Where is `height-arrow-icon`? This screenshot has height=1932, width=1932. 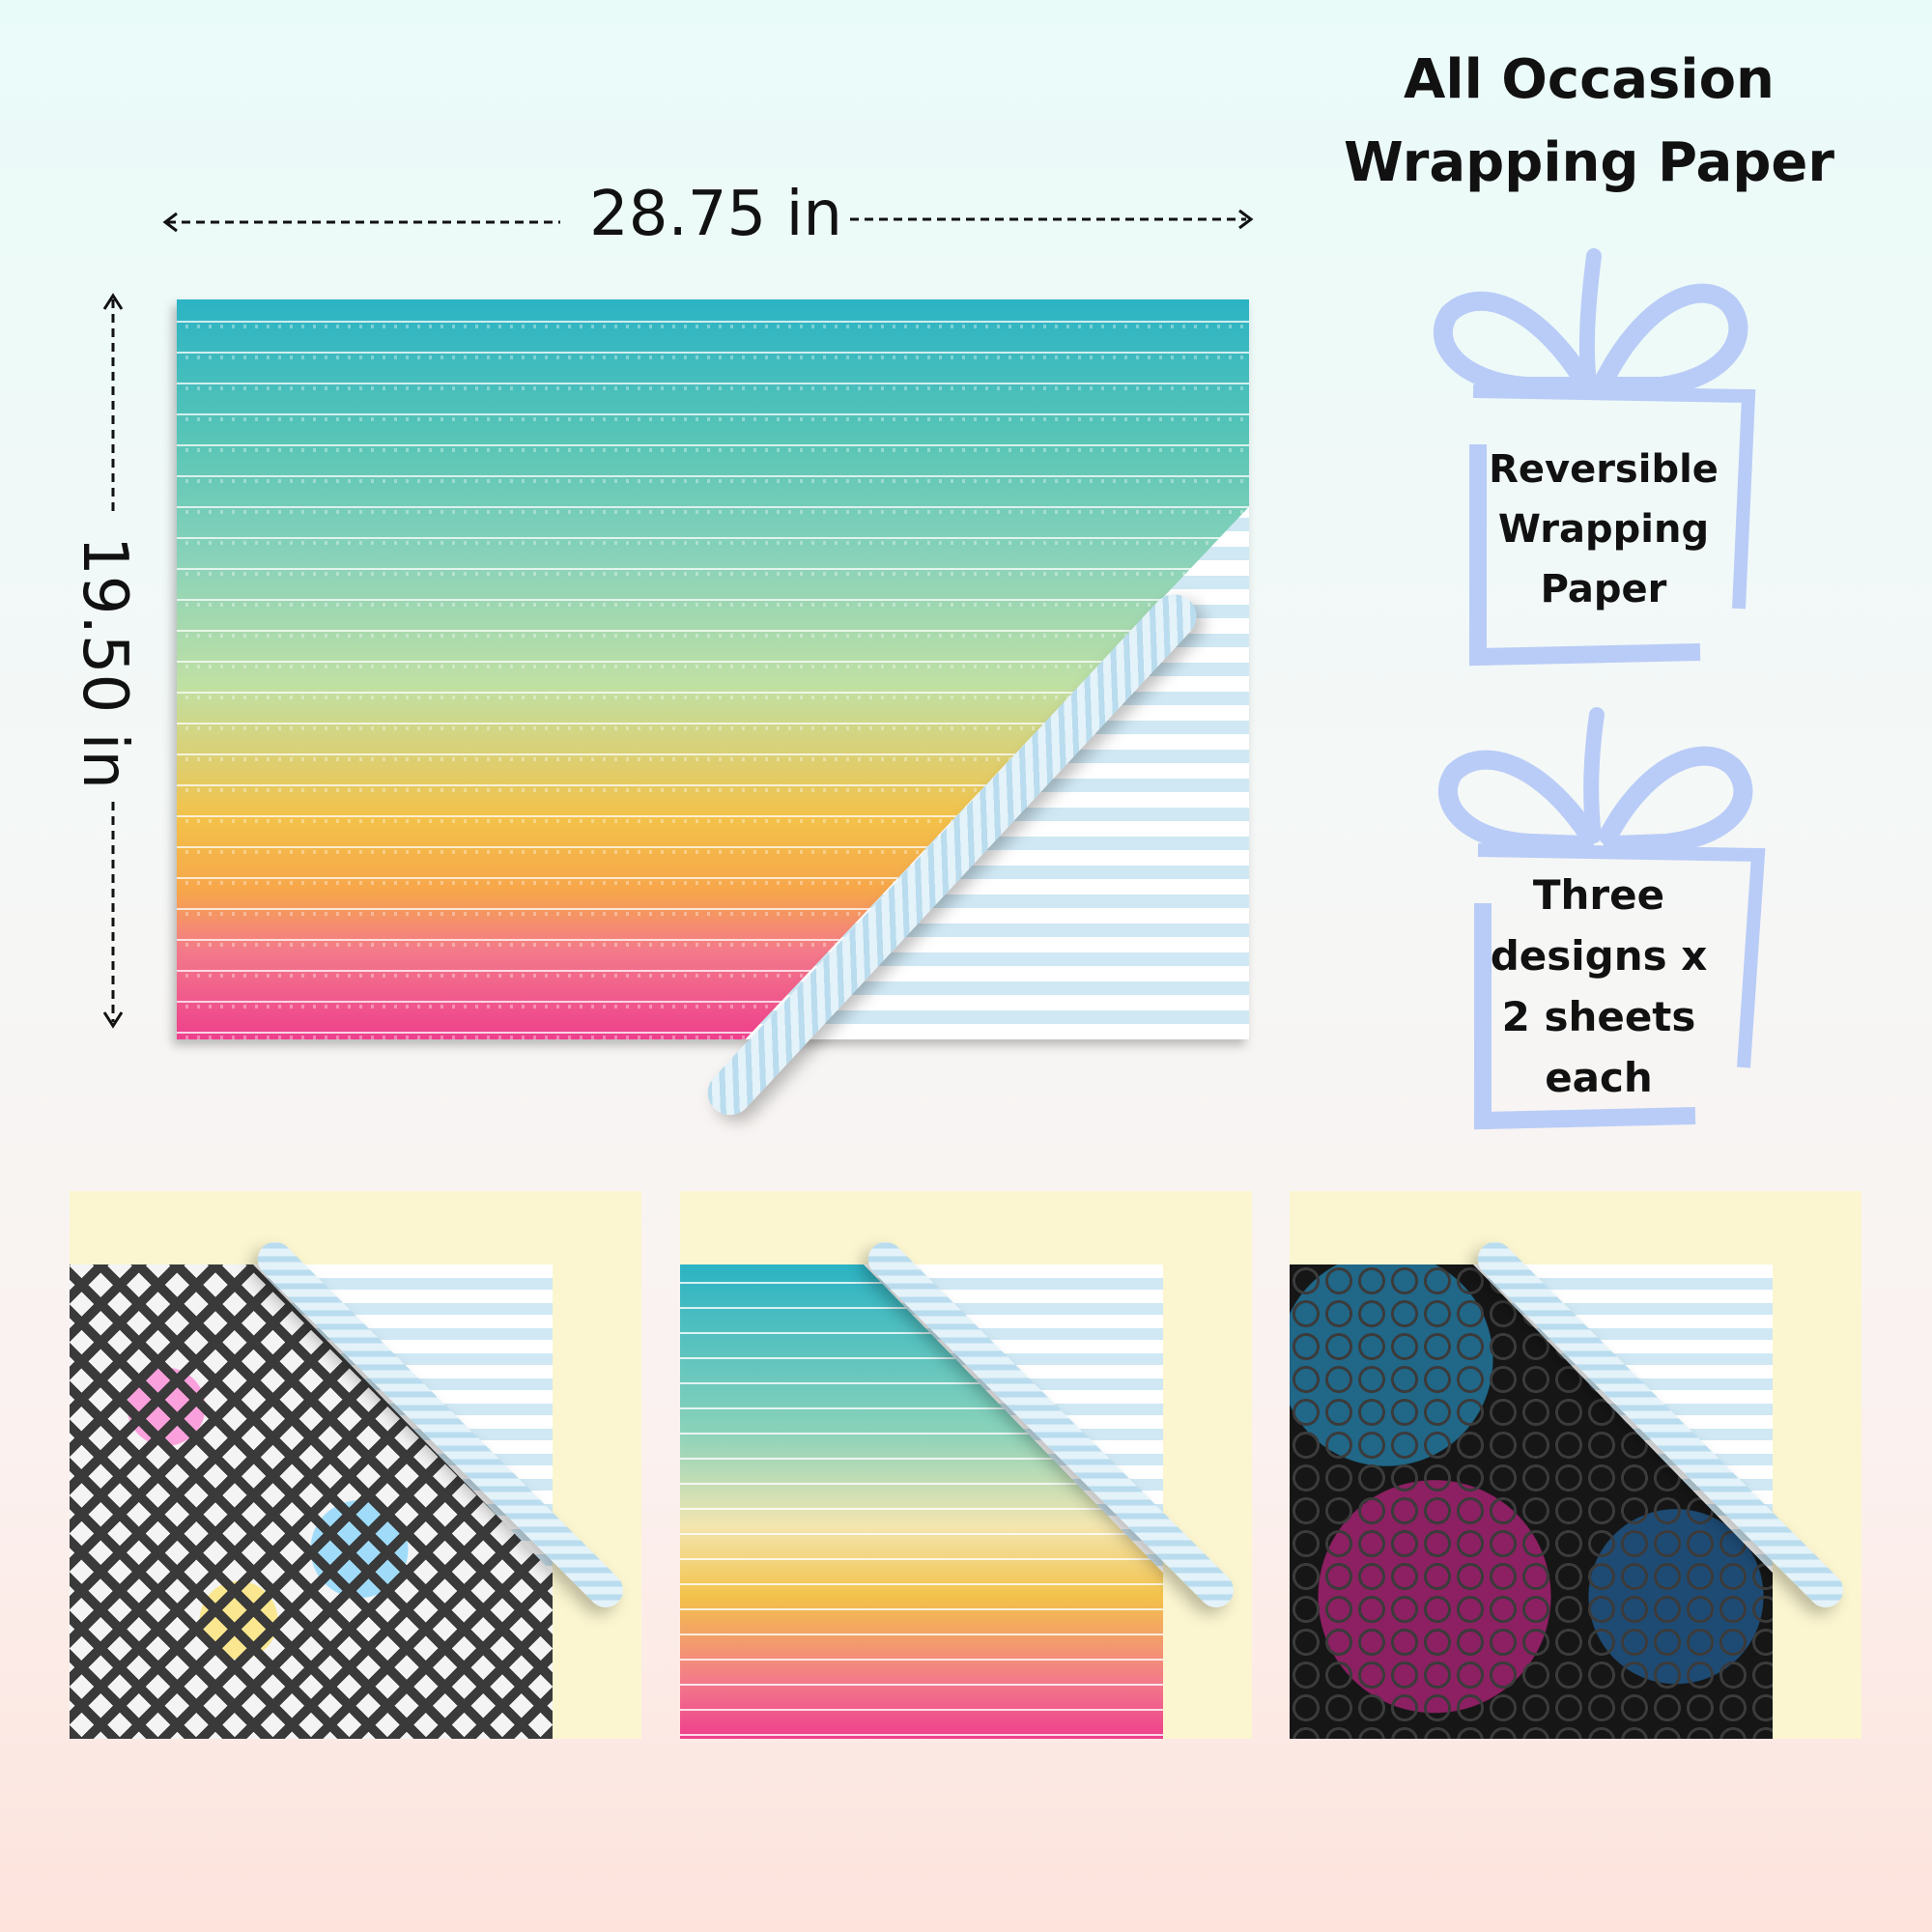
height-arrow-icon is located at coordinates (113, 661).